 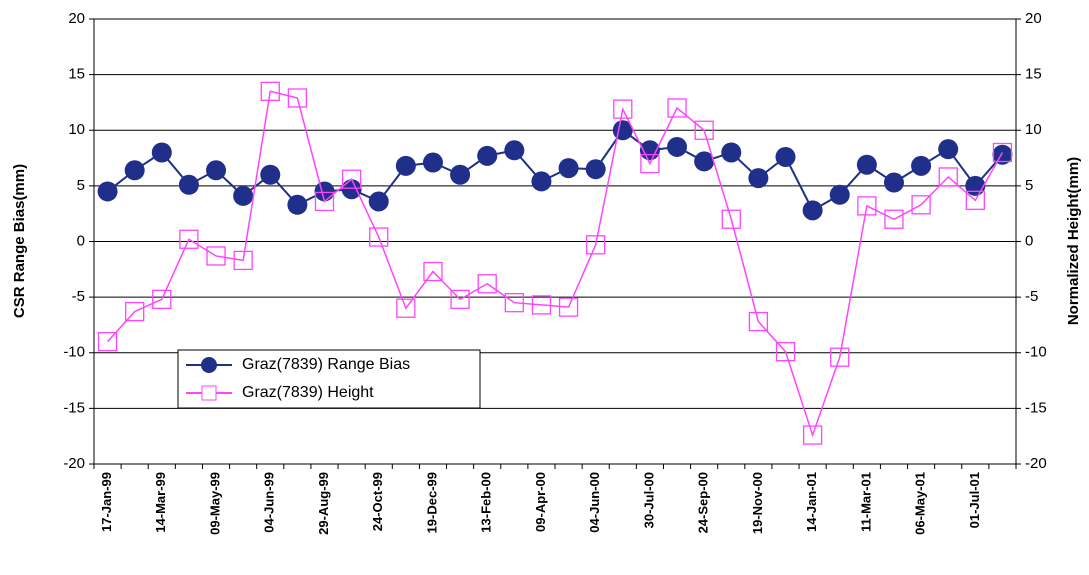 What do you see at coordinates (1033, 74) in the screenshot?
I see `y2-tick-label: 15` at bounding box center [1033, 74].